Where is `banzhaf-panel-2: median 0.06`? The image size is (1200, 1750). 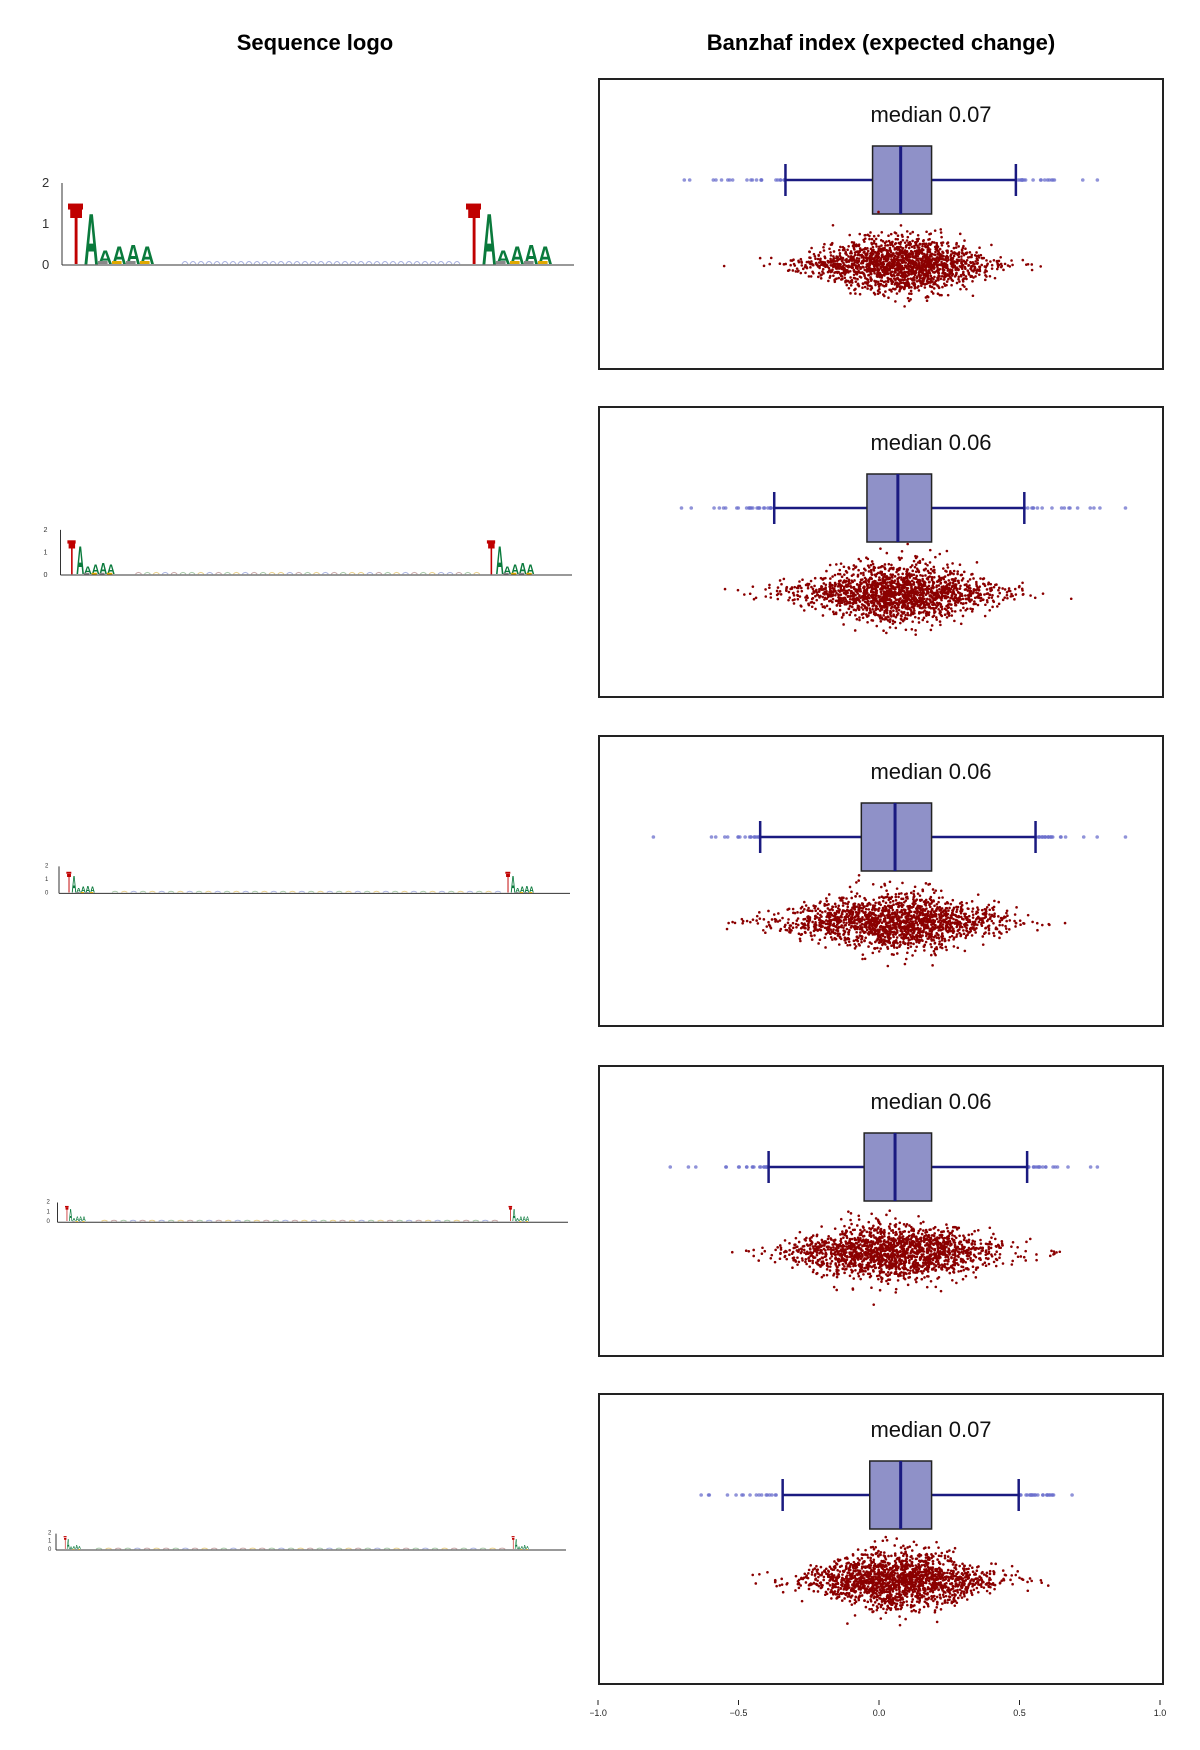
banzhaf-panel-2: median 0.06 is located at coordinates (881, 552).